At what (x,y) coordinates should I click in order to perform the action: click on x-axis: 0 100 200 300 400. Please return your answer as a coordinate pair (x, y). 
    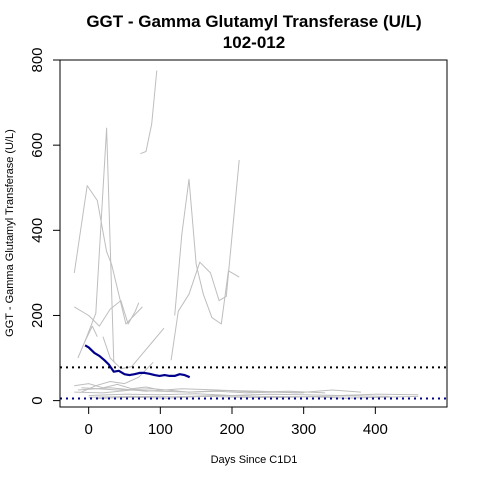
    Looking at the image, I should click on (236, 422).